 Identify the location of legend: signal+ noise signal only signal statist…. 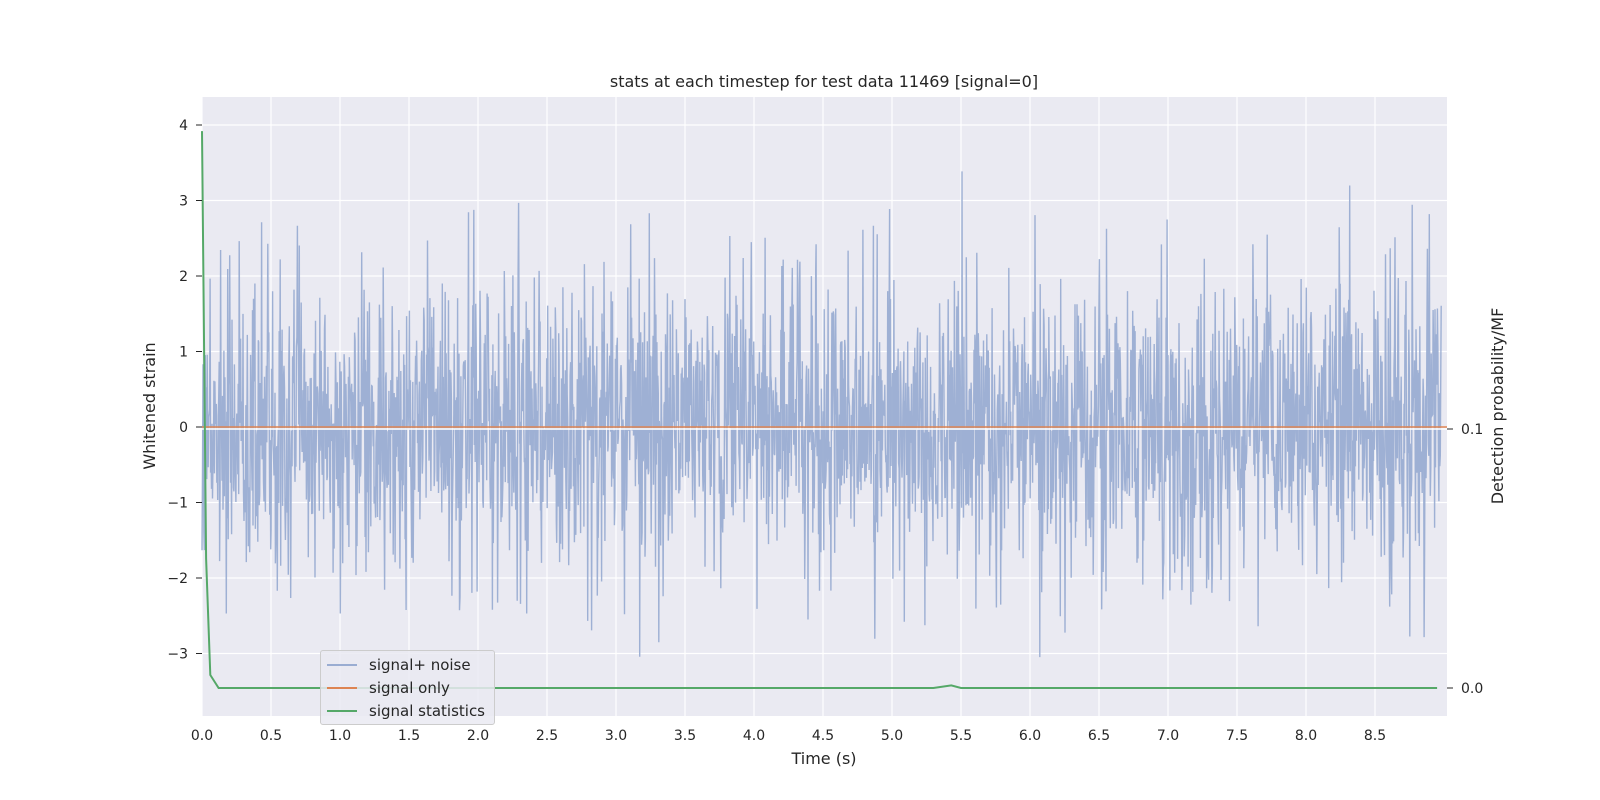
(407, 687).